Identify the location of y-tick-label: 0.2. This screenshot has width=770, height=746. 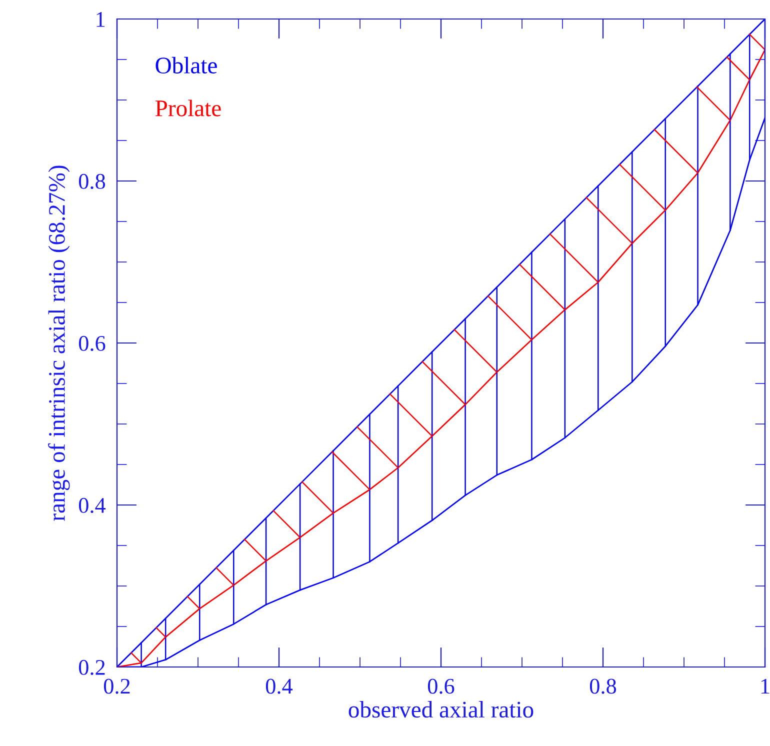
(91, 668).